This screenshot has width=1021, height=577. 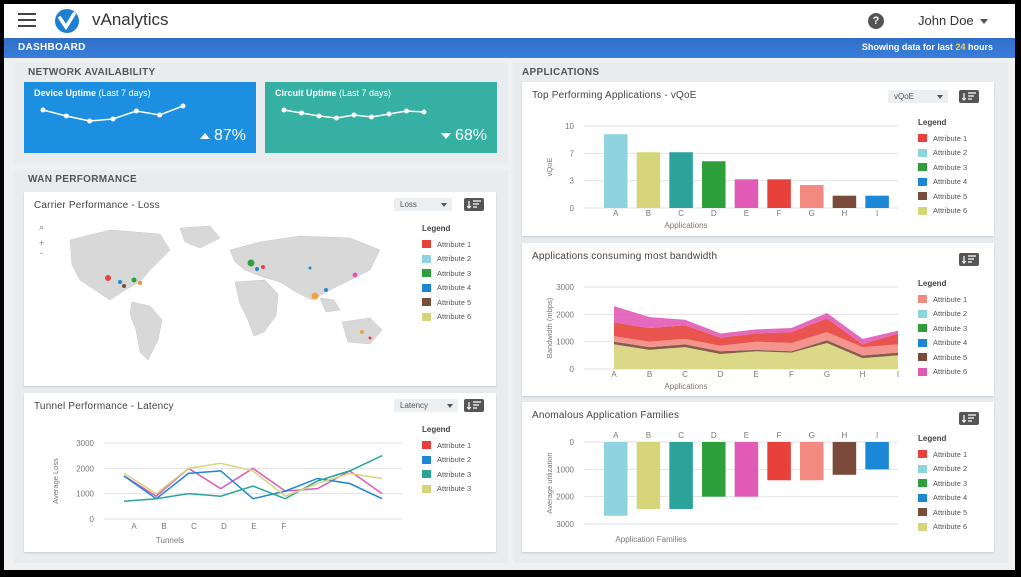 I want to click on hamburger-menu-icon, so click(x=27, y=21).